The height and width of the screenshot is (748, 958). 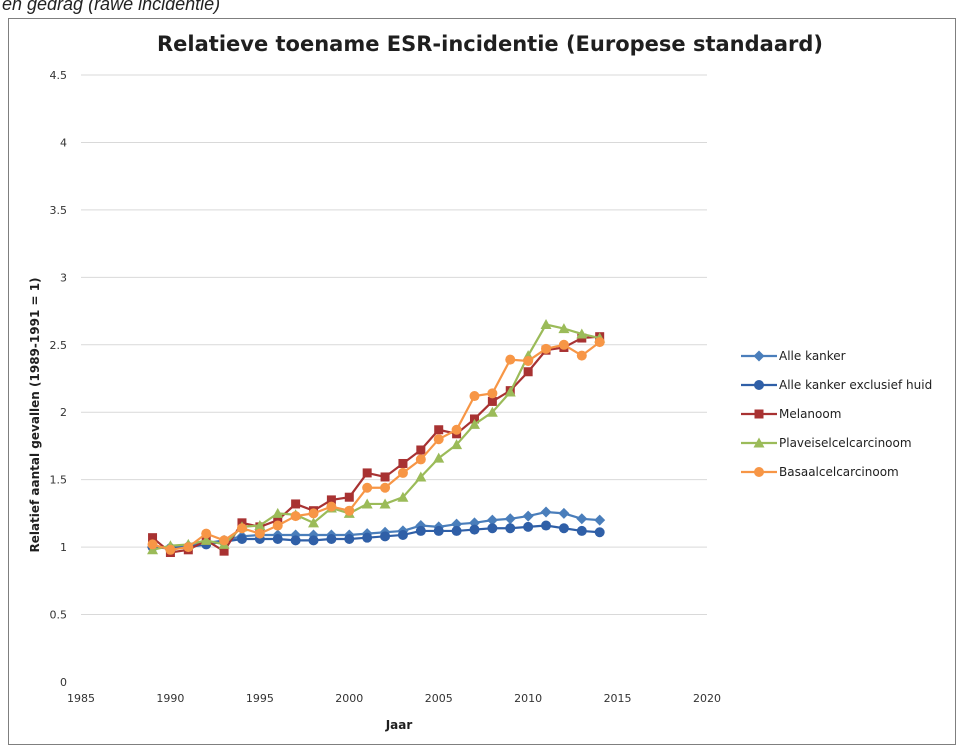 I want to click on page-caption: en gedrag (rawe incidentie), so click(x=111, y=7).